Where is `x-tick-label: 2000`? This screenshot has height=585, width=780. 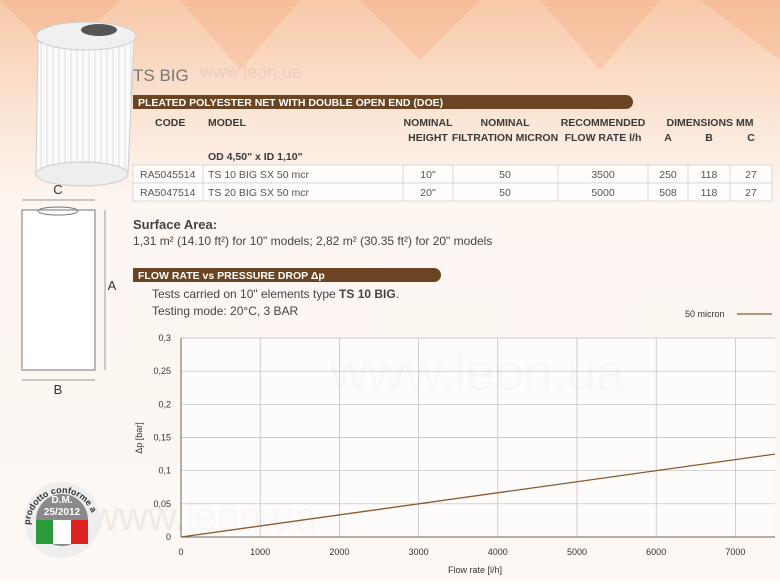
x-tick-label: 2000 is located at coordinates (339, 552).